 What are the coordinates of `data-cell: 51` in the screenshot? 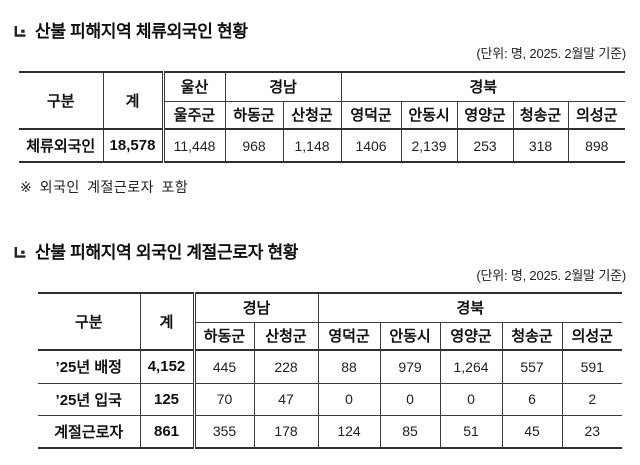 It's located at (471, 431).